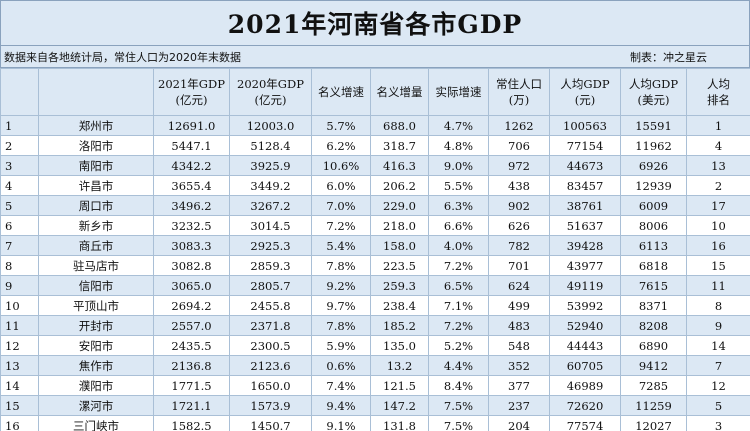  I want to click on cell-per-capita-usd: 8208, so click(653, 325).